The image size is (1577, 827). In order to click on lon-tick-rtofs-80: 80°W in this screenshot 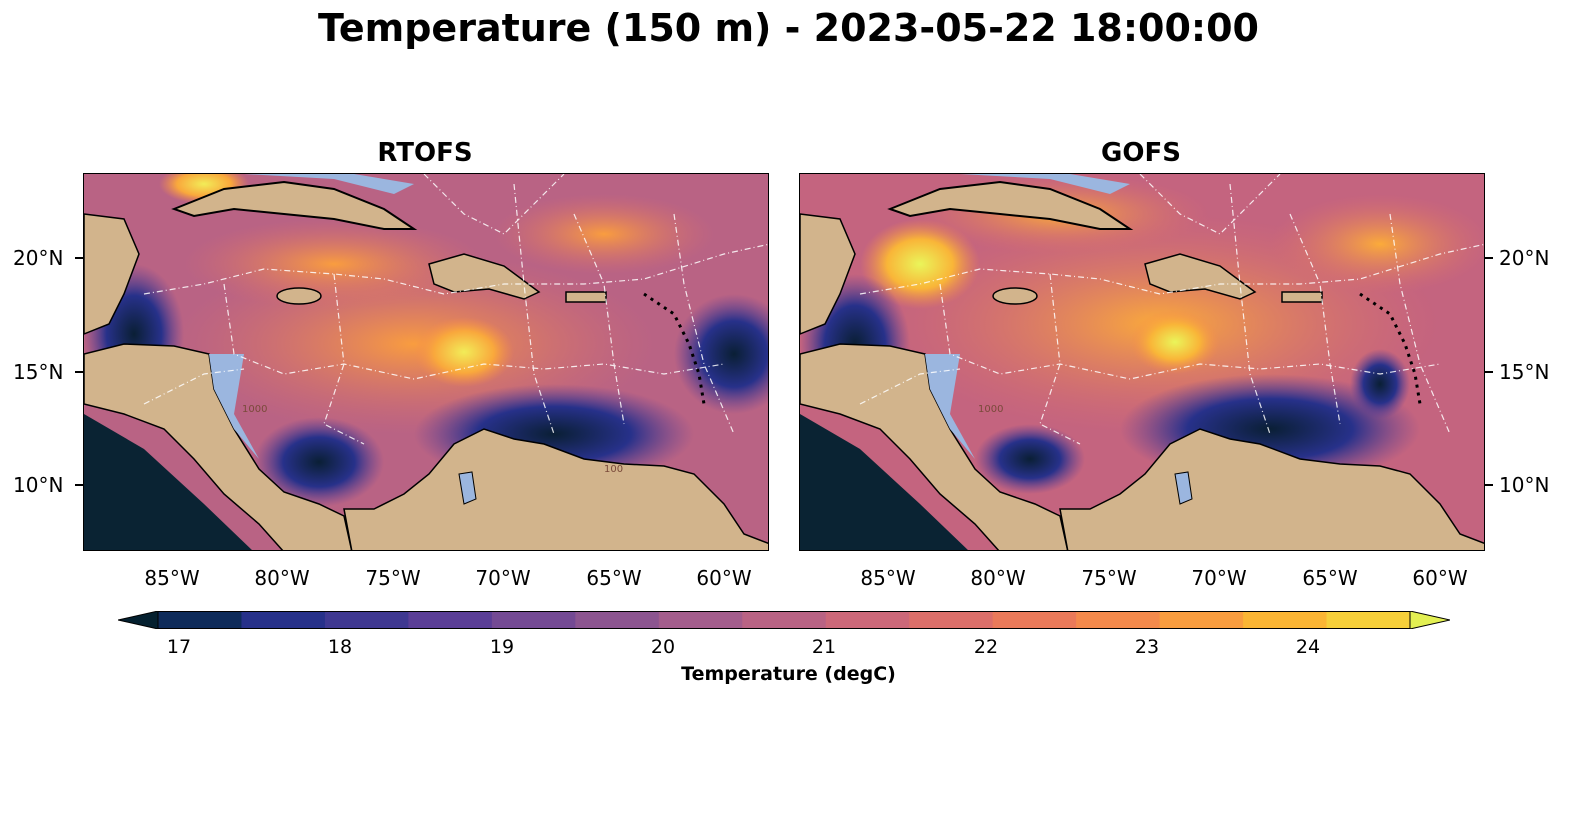, I will do `click(282, 578)`.